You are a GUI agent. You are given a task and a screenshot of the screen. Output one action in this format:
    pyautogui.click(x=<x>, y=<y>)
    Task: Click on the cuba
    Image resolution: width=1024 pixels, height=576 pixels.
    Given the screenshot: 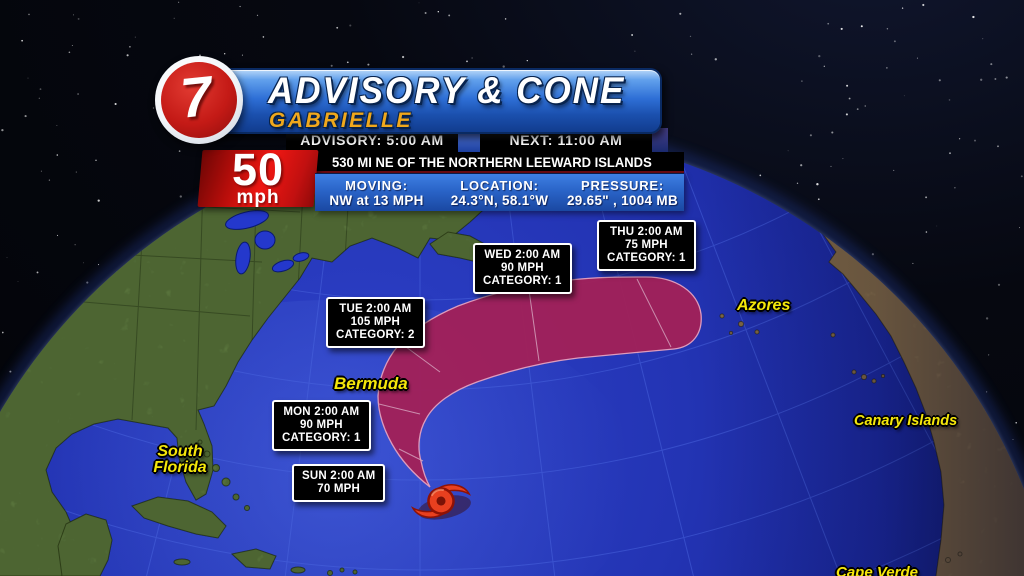 What is the action you would take?
    pyautogui.click(x=179, y=517)
    